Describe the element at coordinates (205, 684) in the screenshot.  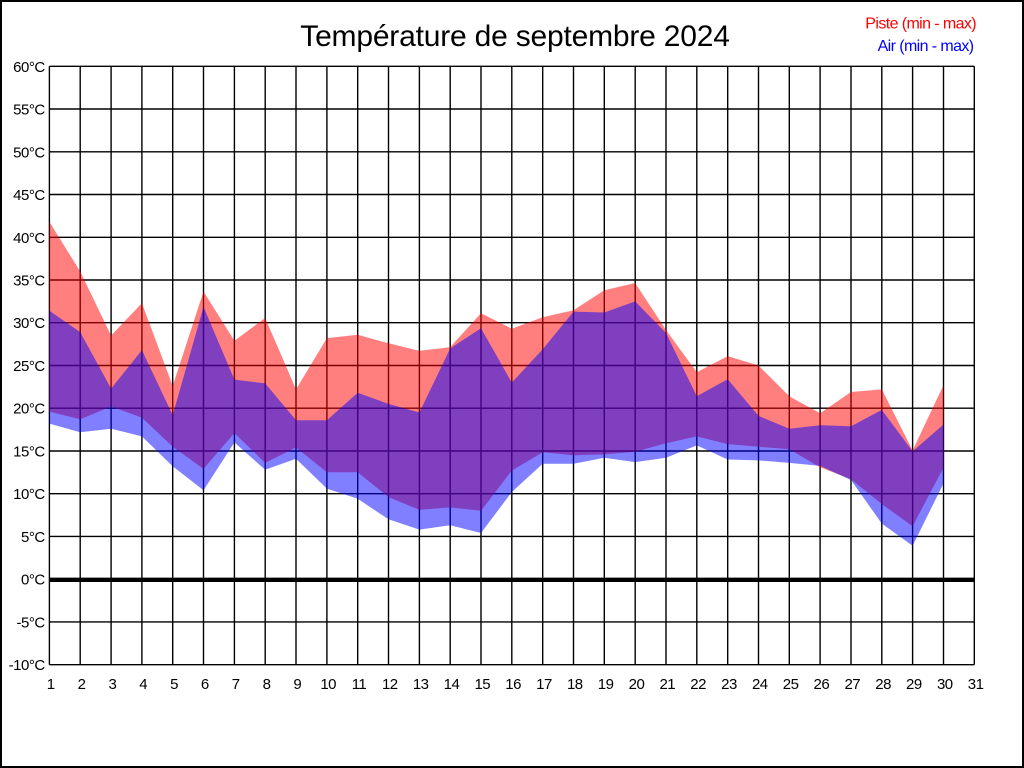
I see `svg-text: 6` at that location.